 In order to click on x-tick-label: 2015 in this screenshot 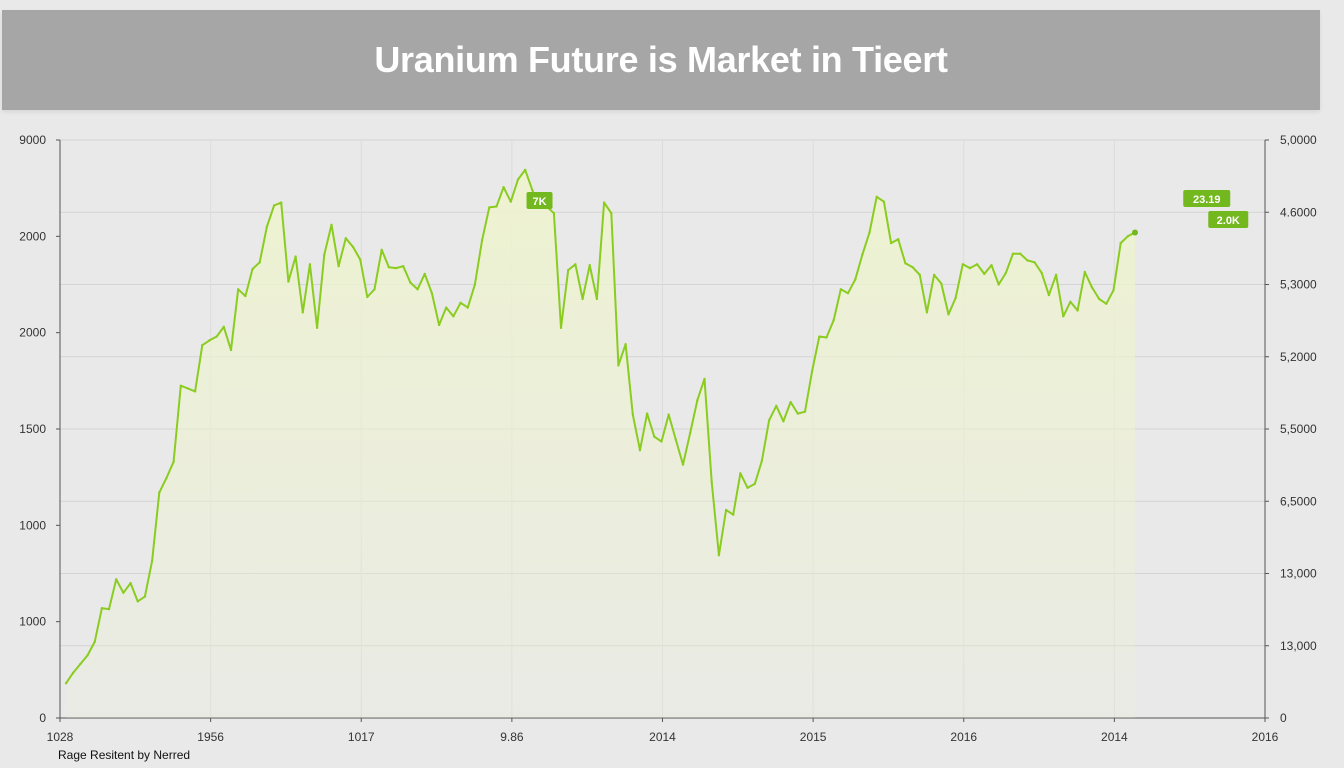, I will do `click(813, 737)`.